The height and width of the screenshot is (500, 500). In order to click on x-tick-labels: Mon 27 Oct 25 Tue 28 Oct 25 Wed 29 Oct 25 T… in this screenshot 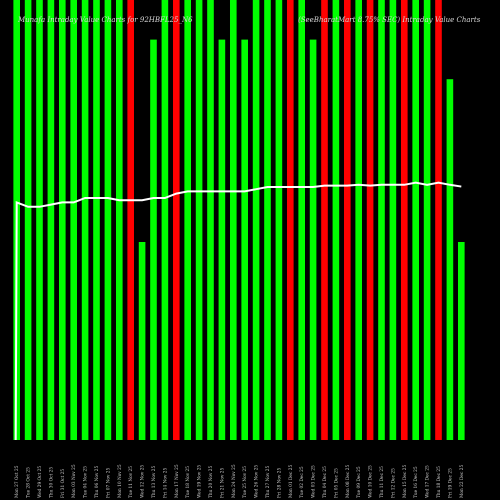, I will do `click(240, 481)`.